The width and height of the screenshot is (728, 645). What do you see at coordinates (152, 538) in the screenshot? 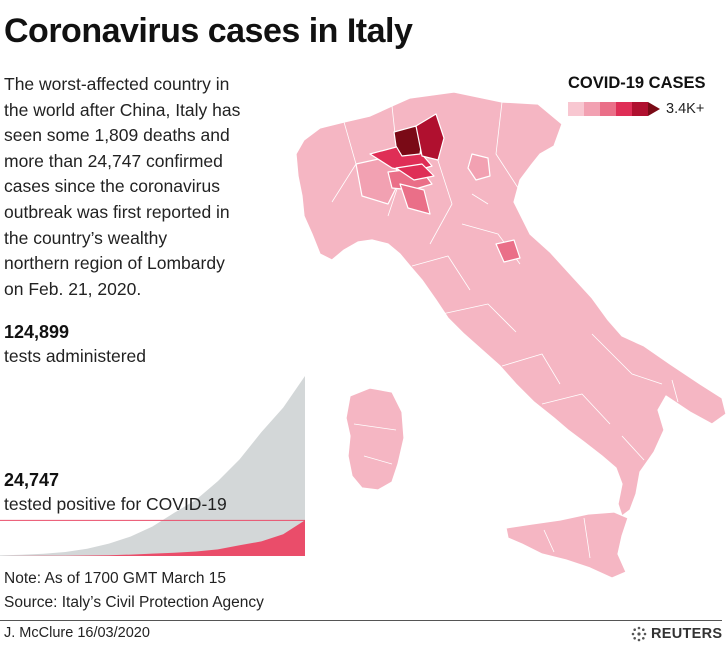
I see `positive-area` at bounding box center [152, 538].